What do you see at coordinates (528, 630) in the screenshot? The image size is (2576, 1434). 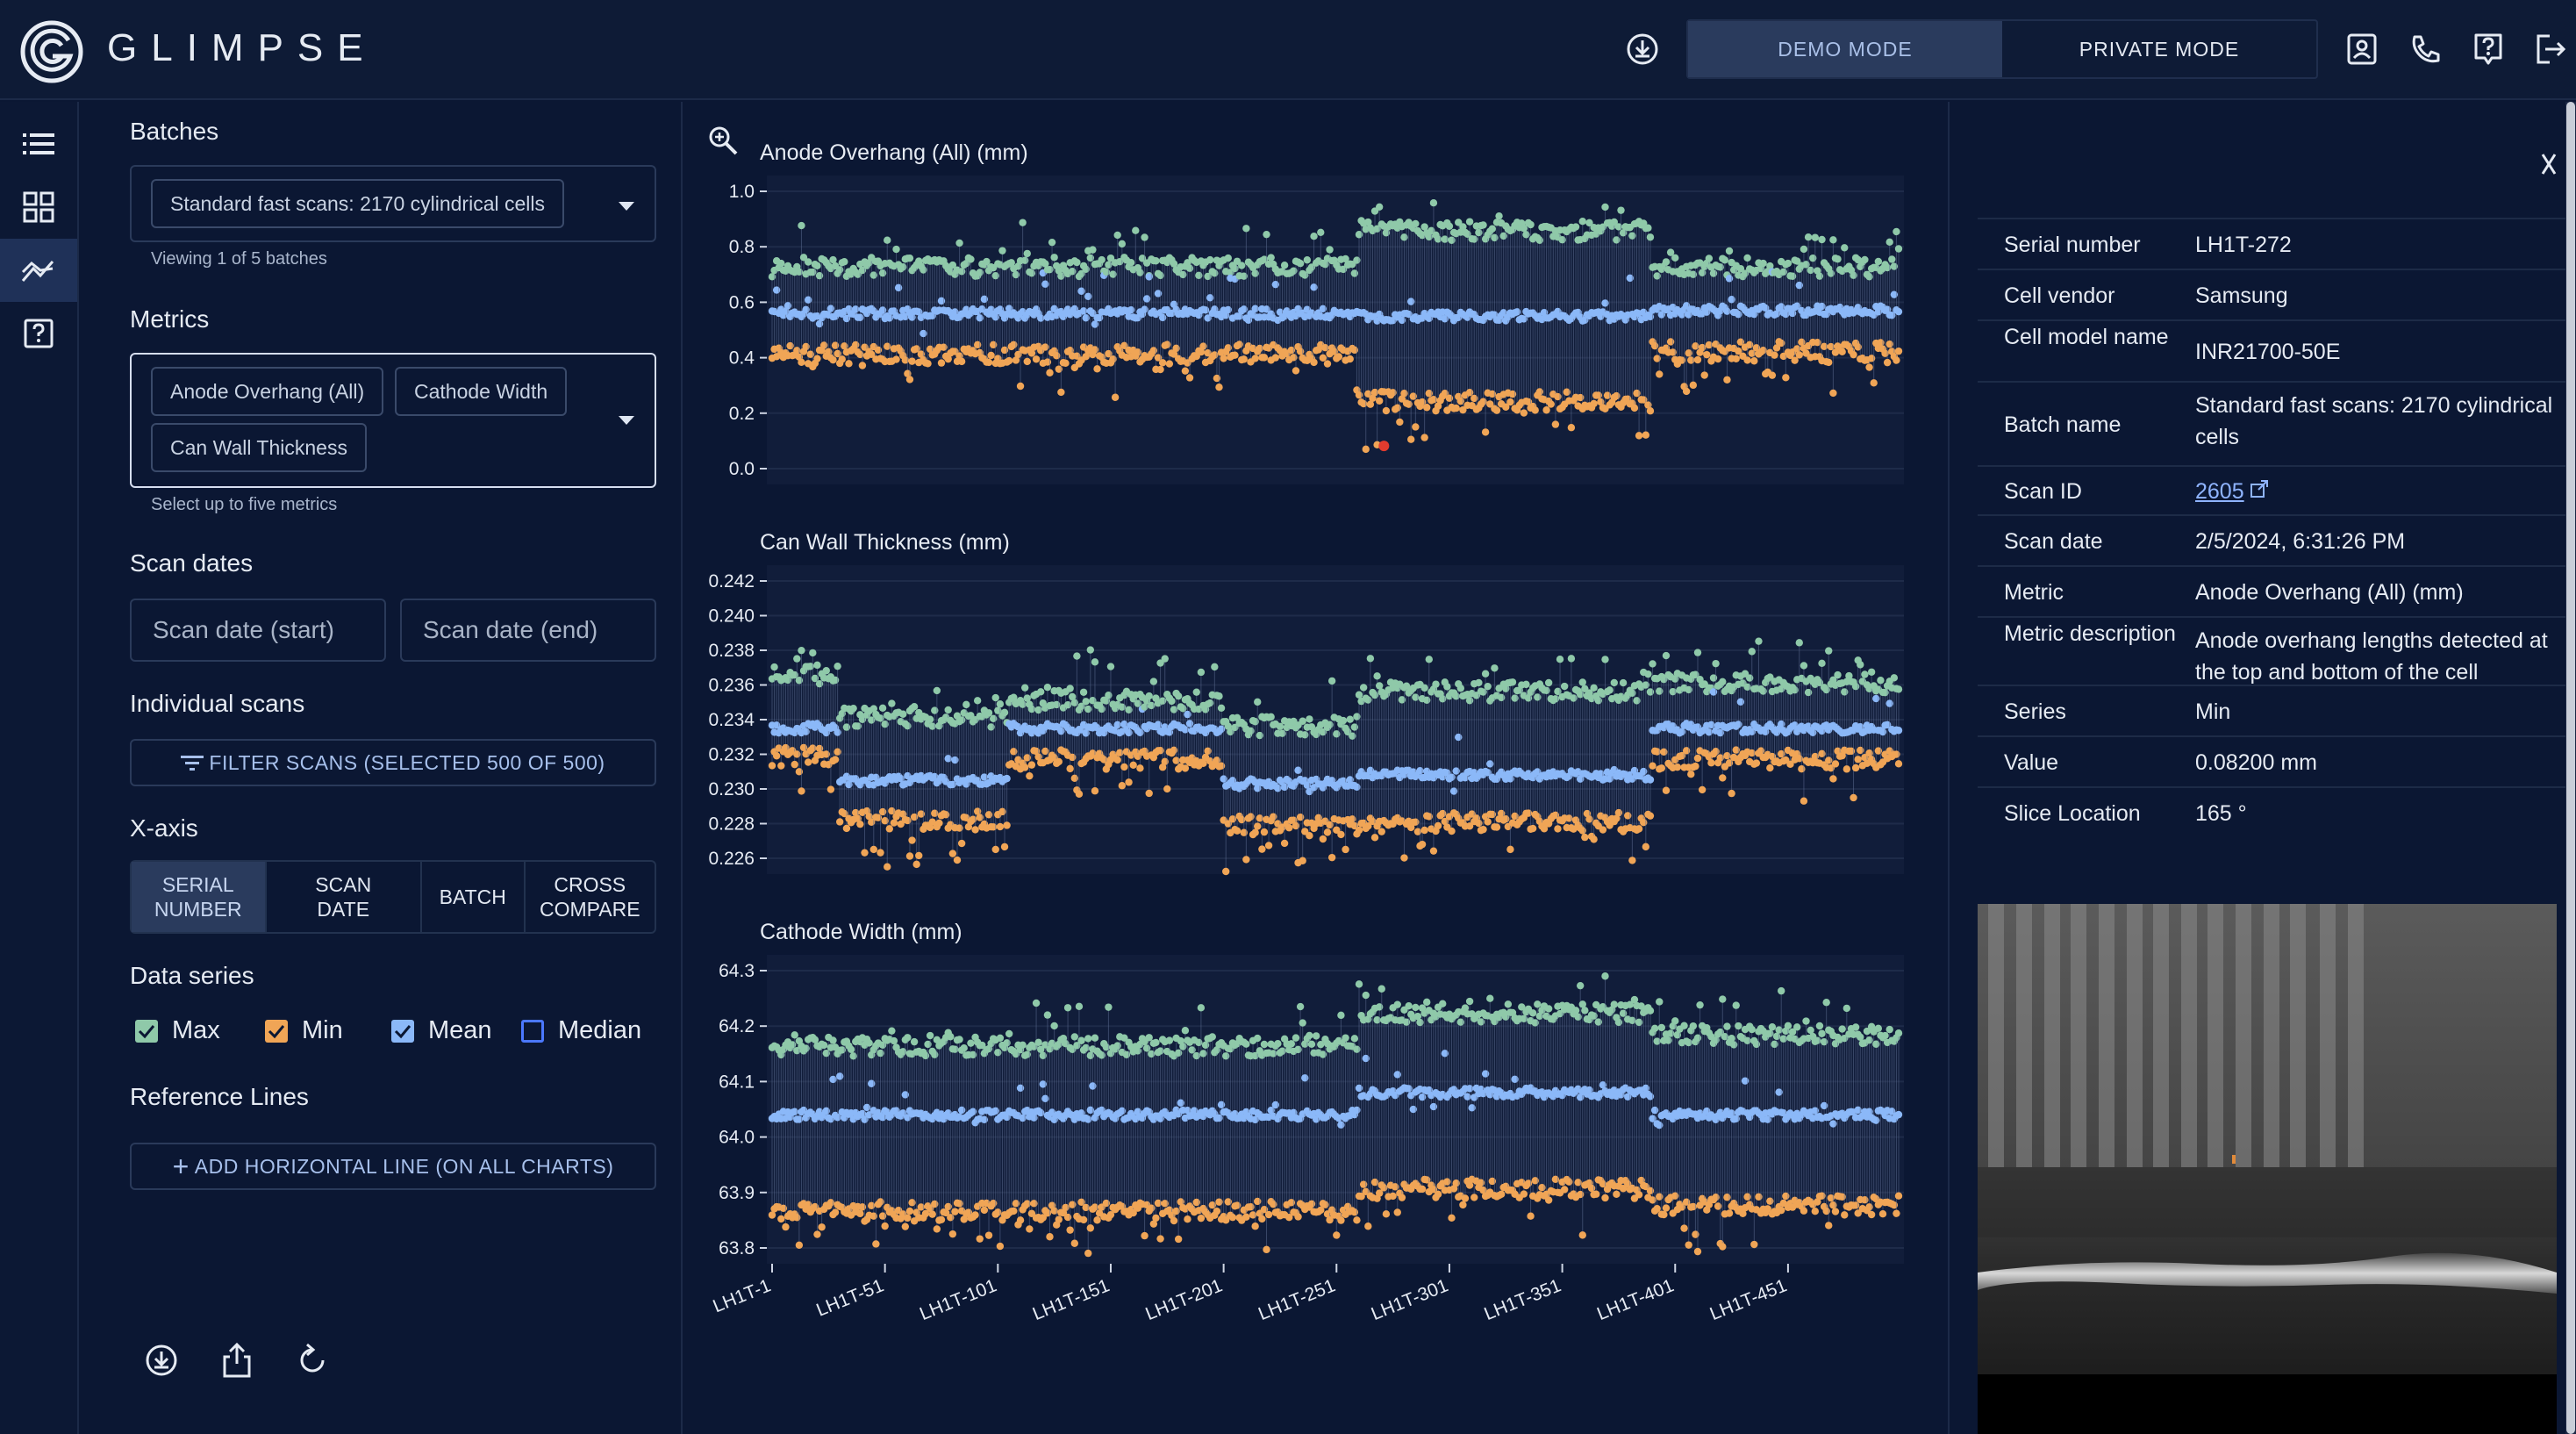 I see `scan-date-end-input: Scan date (end)` at bounding box center [528, 630].